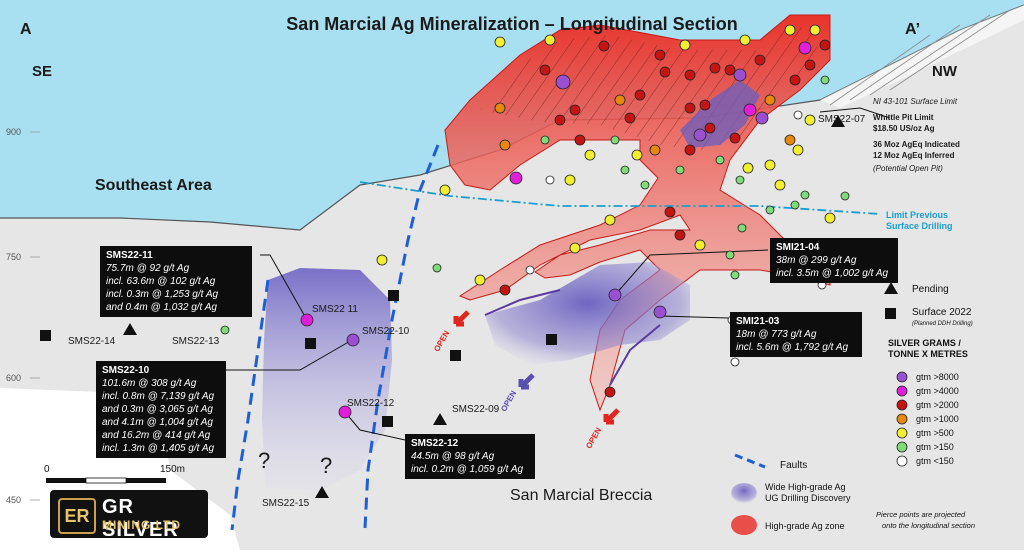  I want to click on legend-label: Pending, so click(930, 289).